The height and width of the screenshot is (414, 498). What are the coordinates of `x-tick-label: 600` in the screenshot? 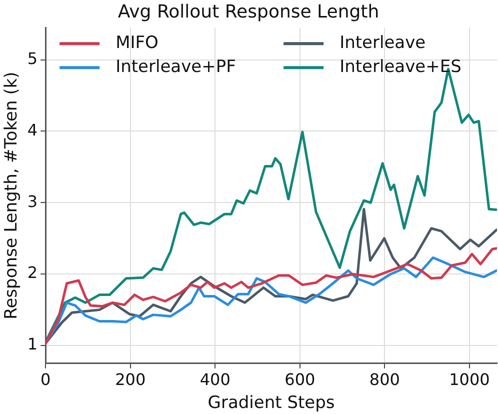 It's located at (300, 380).